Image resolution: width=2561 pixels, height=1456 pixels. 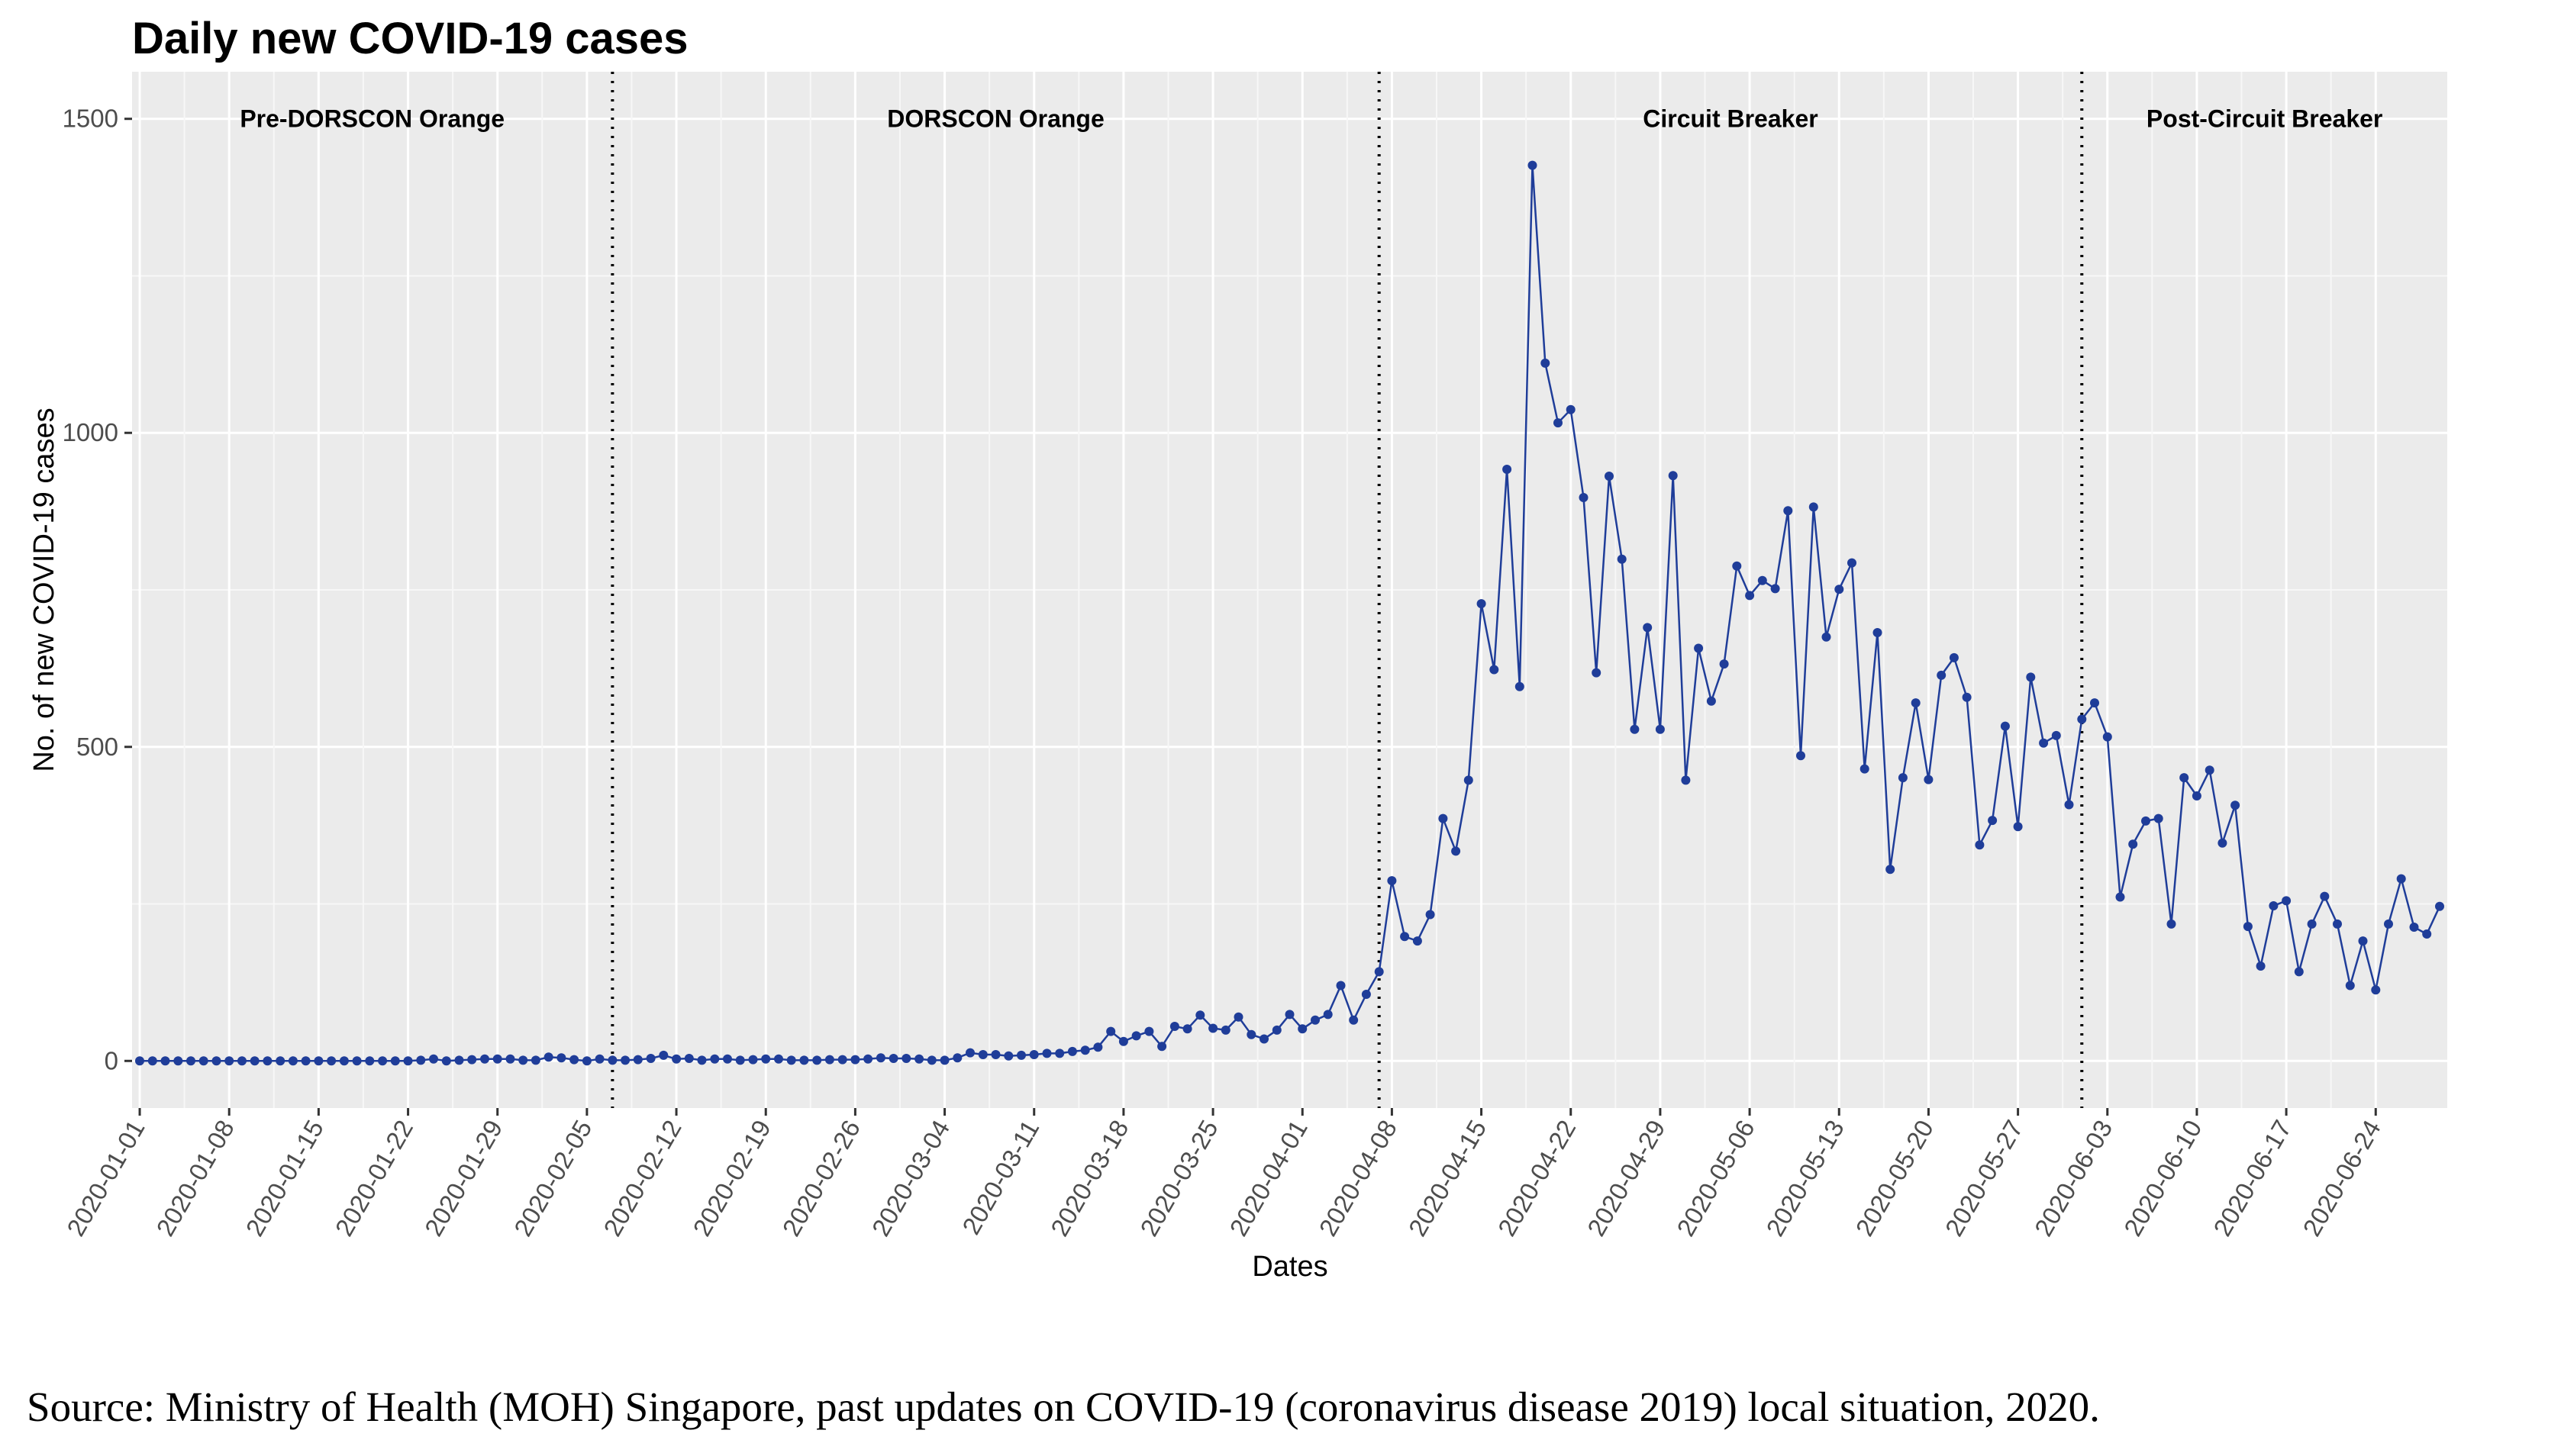 I want to click on phase-label: DORSCON Orange, so click(x=995, y=119).